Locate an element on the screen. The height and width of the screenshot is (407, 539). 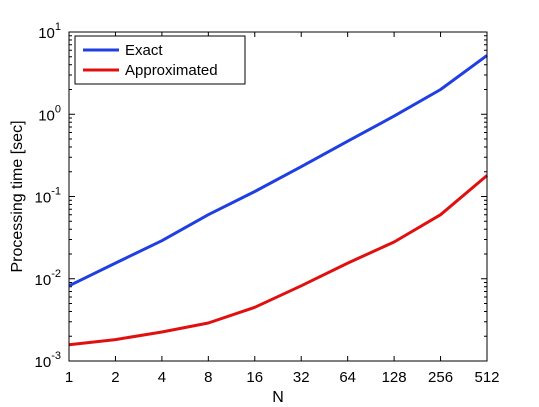
y-tick-label: 10⁻¹ is located at coordinates (48, 196).